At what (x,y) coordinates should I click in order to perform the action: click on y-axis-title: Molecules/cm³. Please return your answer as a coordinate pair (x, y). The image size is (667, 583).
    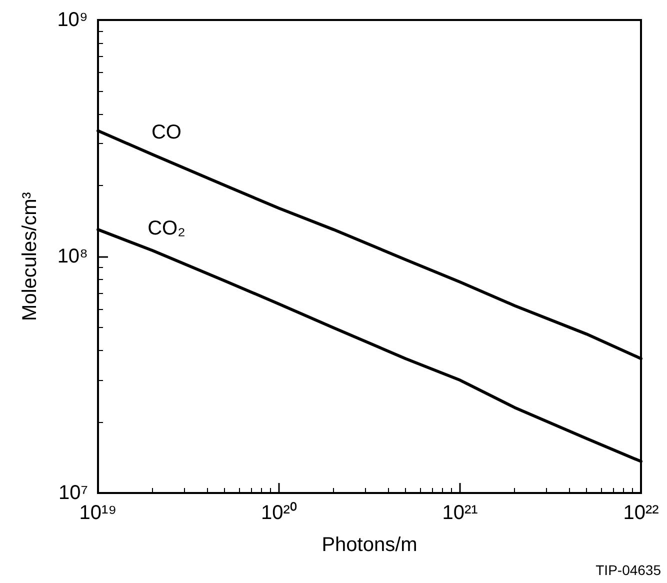
    Looking at the image, I should click on (30, 256).